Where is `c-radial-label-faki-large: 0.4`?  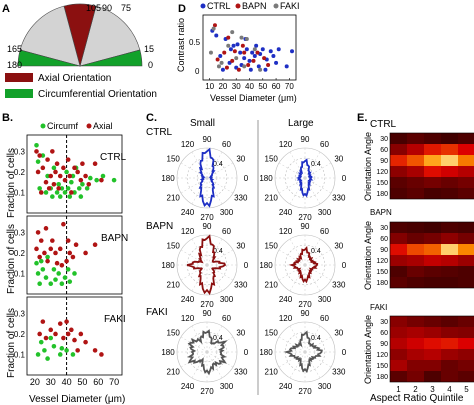 c-radial-label-faki-large: 0.4 is located at coordinates (316, 338).